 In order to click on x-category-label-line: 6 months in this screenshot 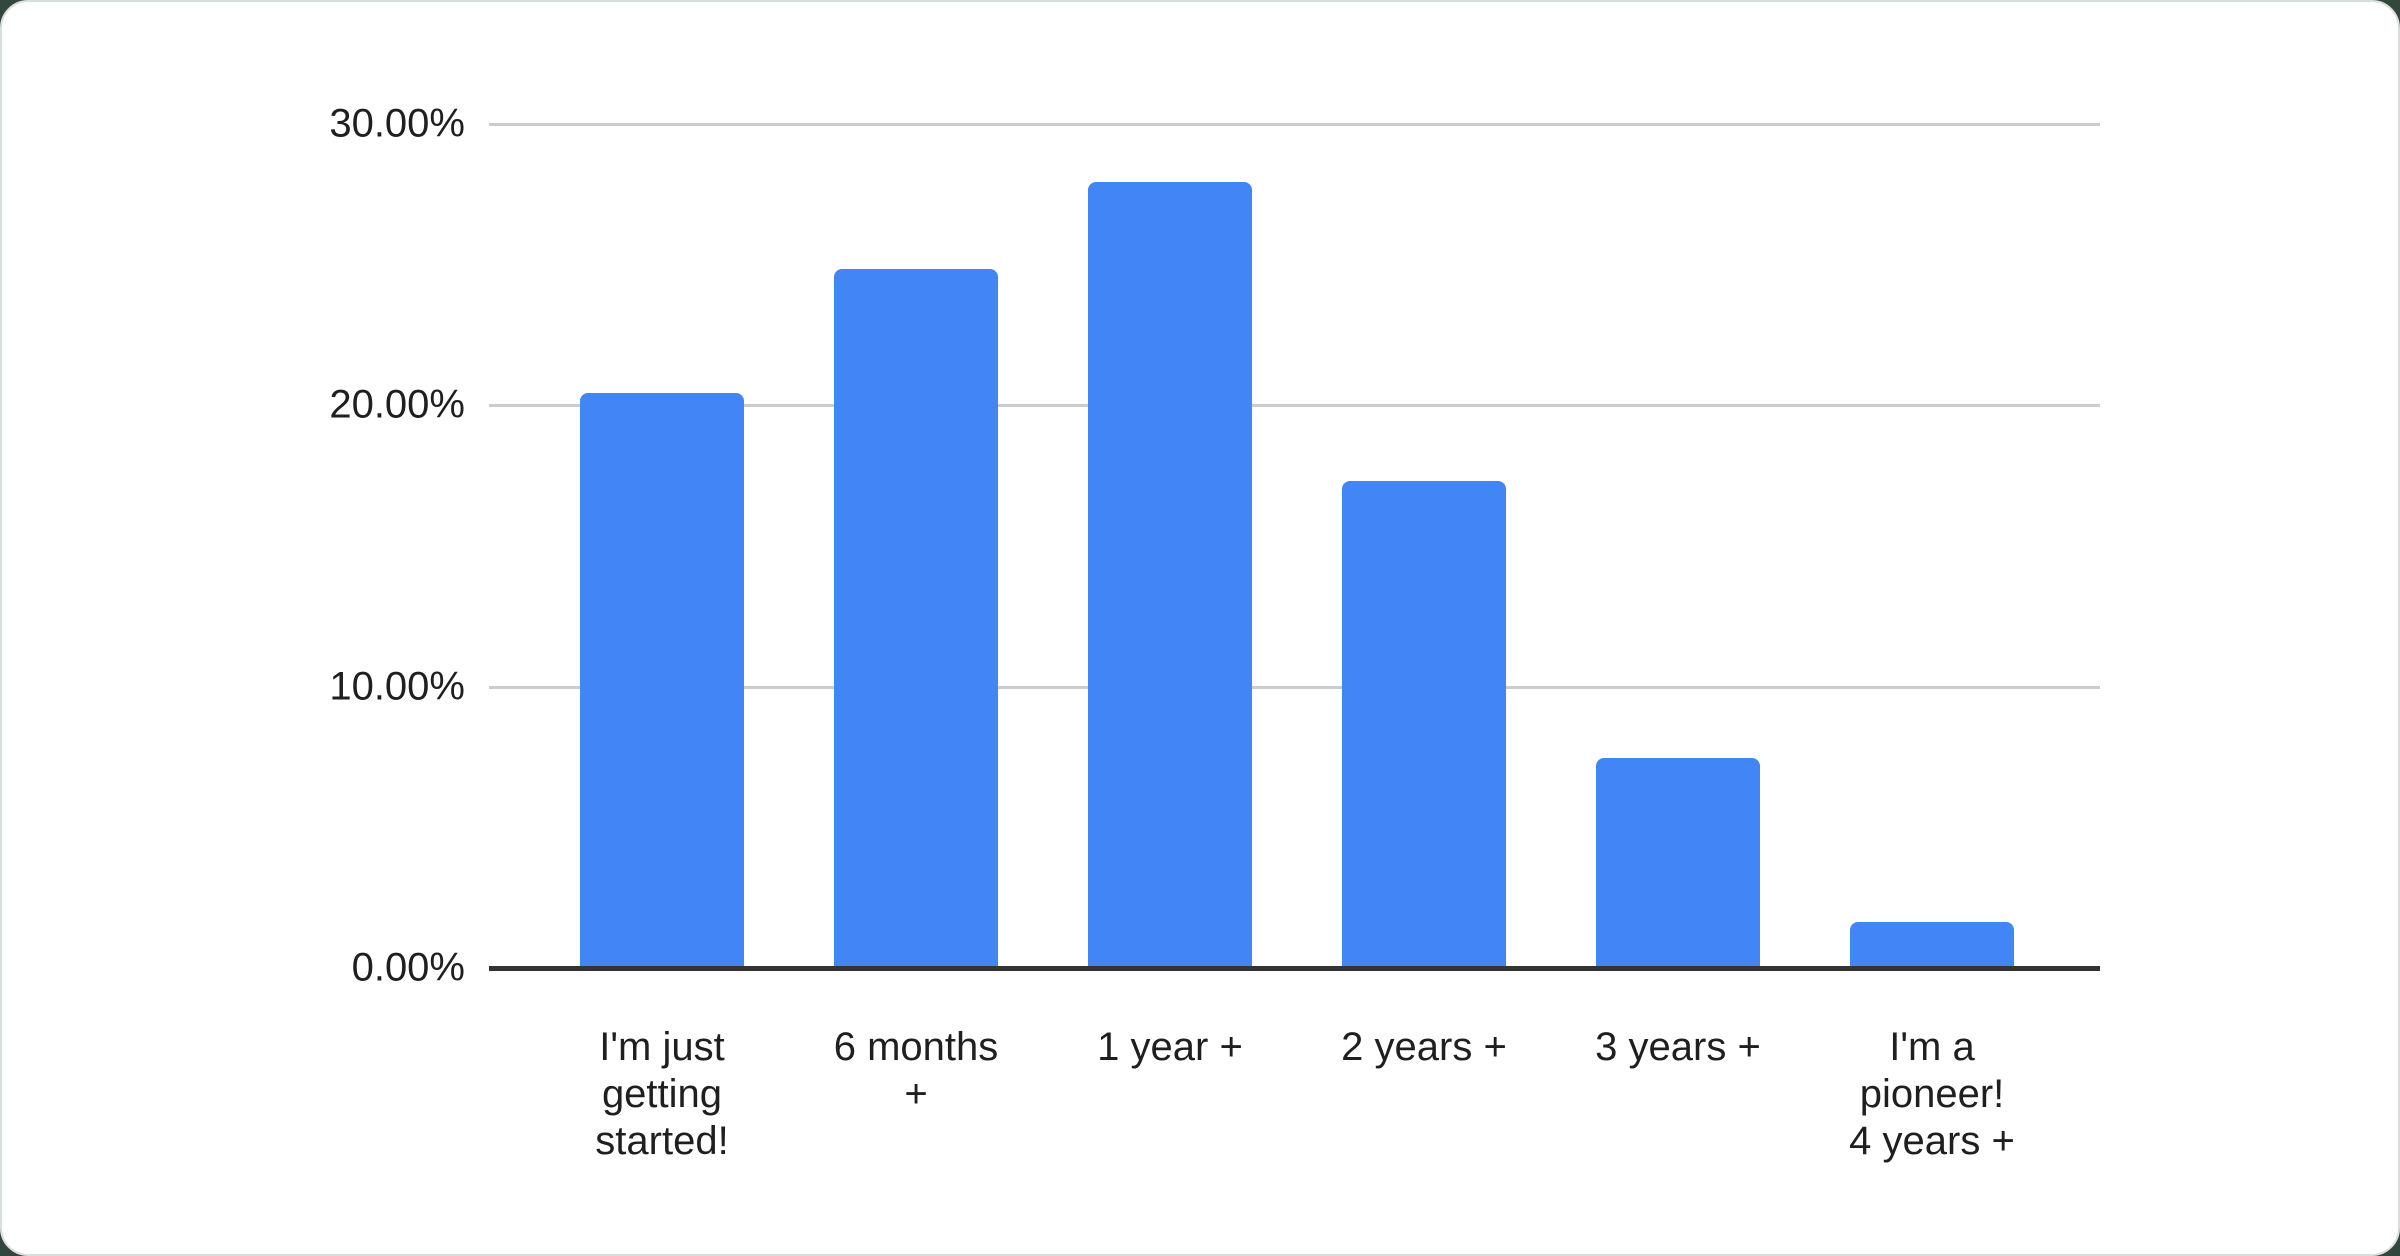, I will do `click(916, 1047)`.